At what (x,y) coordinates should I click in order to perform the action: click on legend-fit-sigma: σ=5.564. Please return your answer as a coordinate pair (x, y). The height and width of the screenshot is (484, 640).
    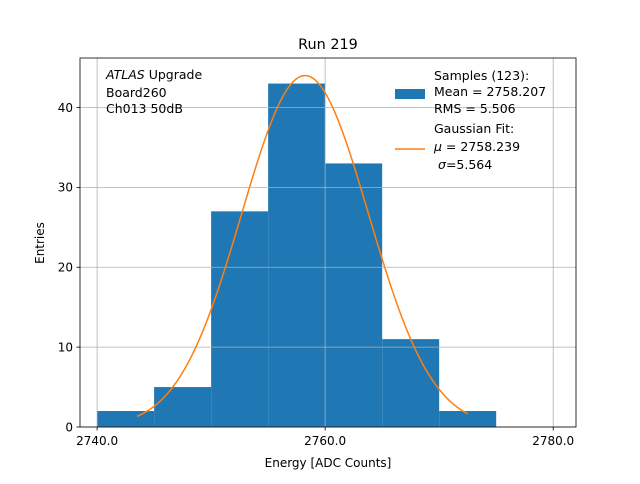
    Looking at the image, I should click on (465, 164).